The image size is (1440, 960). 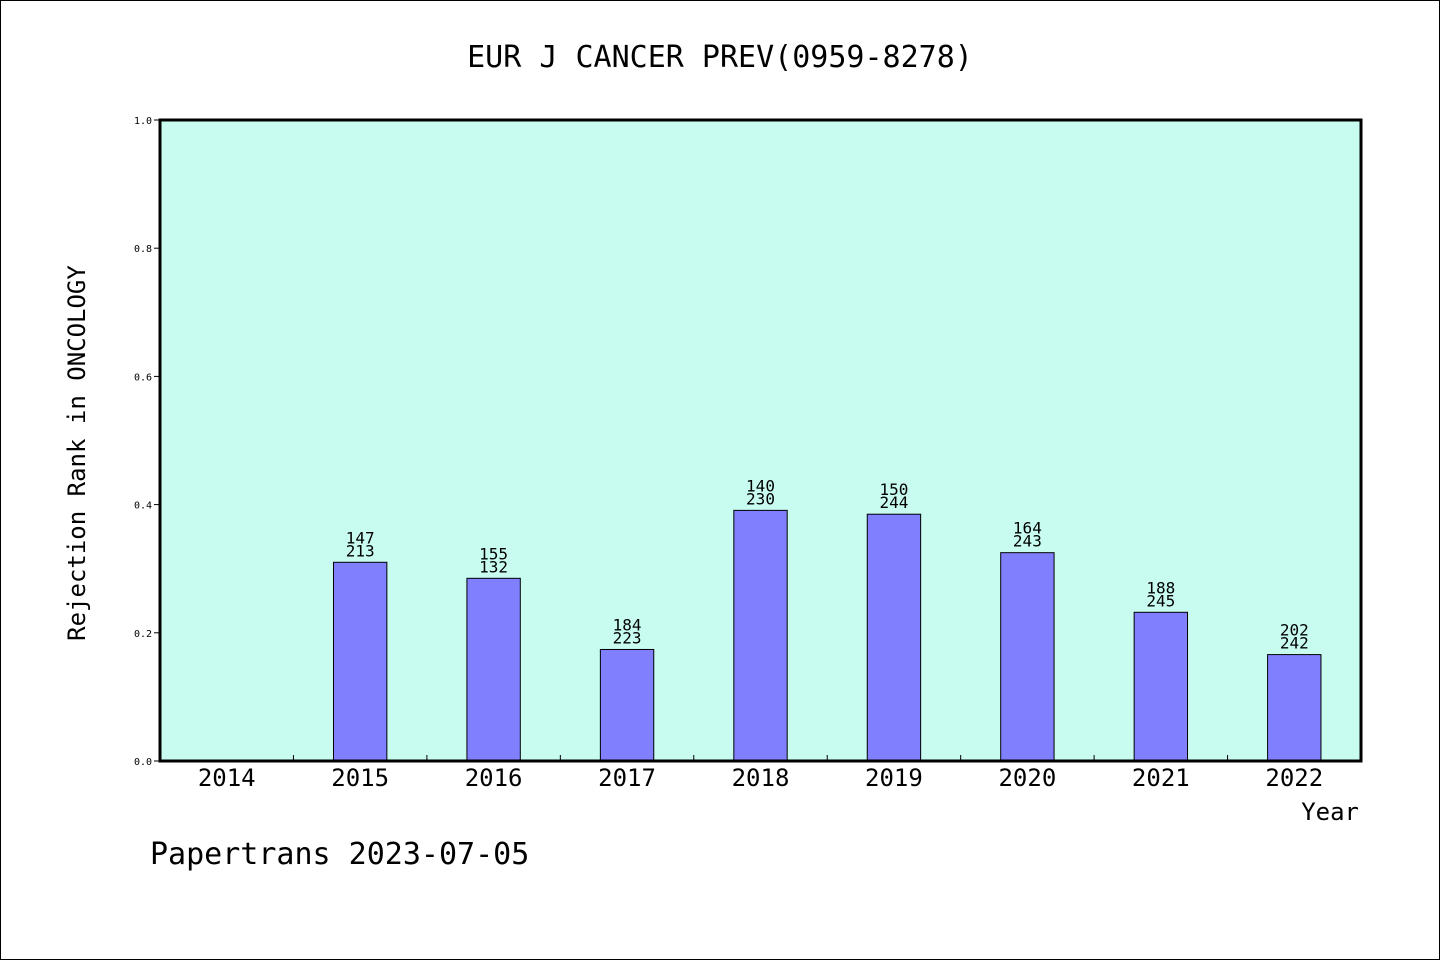 I want to click on bar-2021, so click(x=1161, y=686).